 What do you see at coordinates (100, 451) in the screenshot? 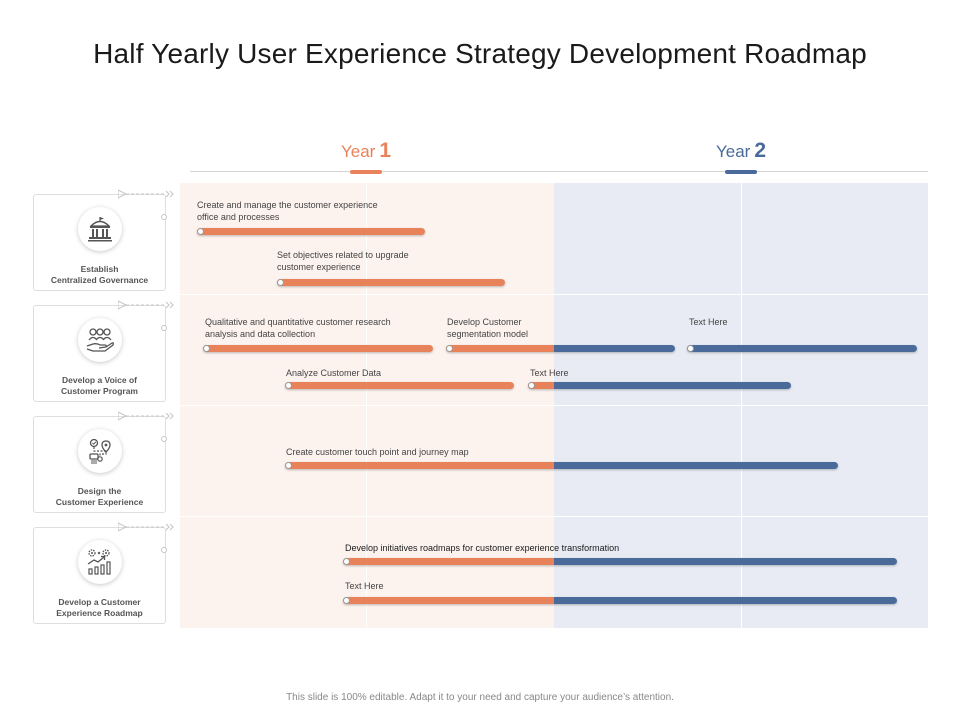
I see `journey-map-icon` at bounding box center [100, 451].